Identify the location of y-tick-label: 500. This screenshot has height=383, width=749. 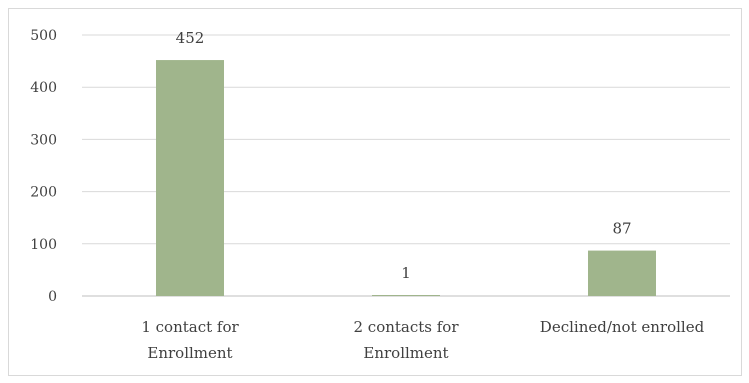
(43, 36).